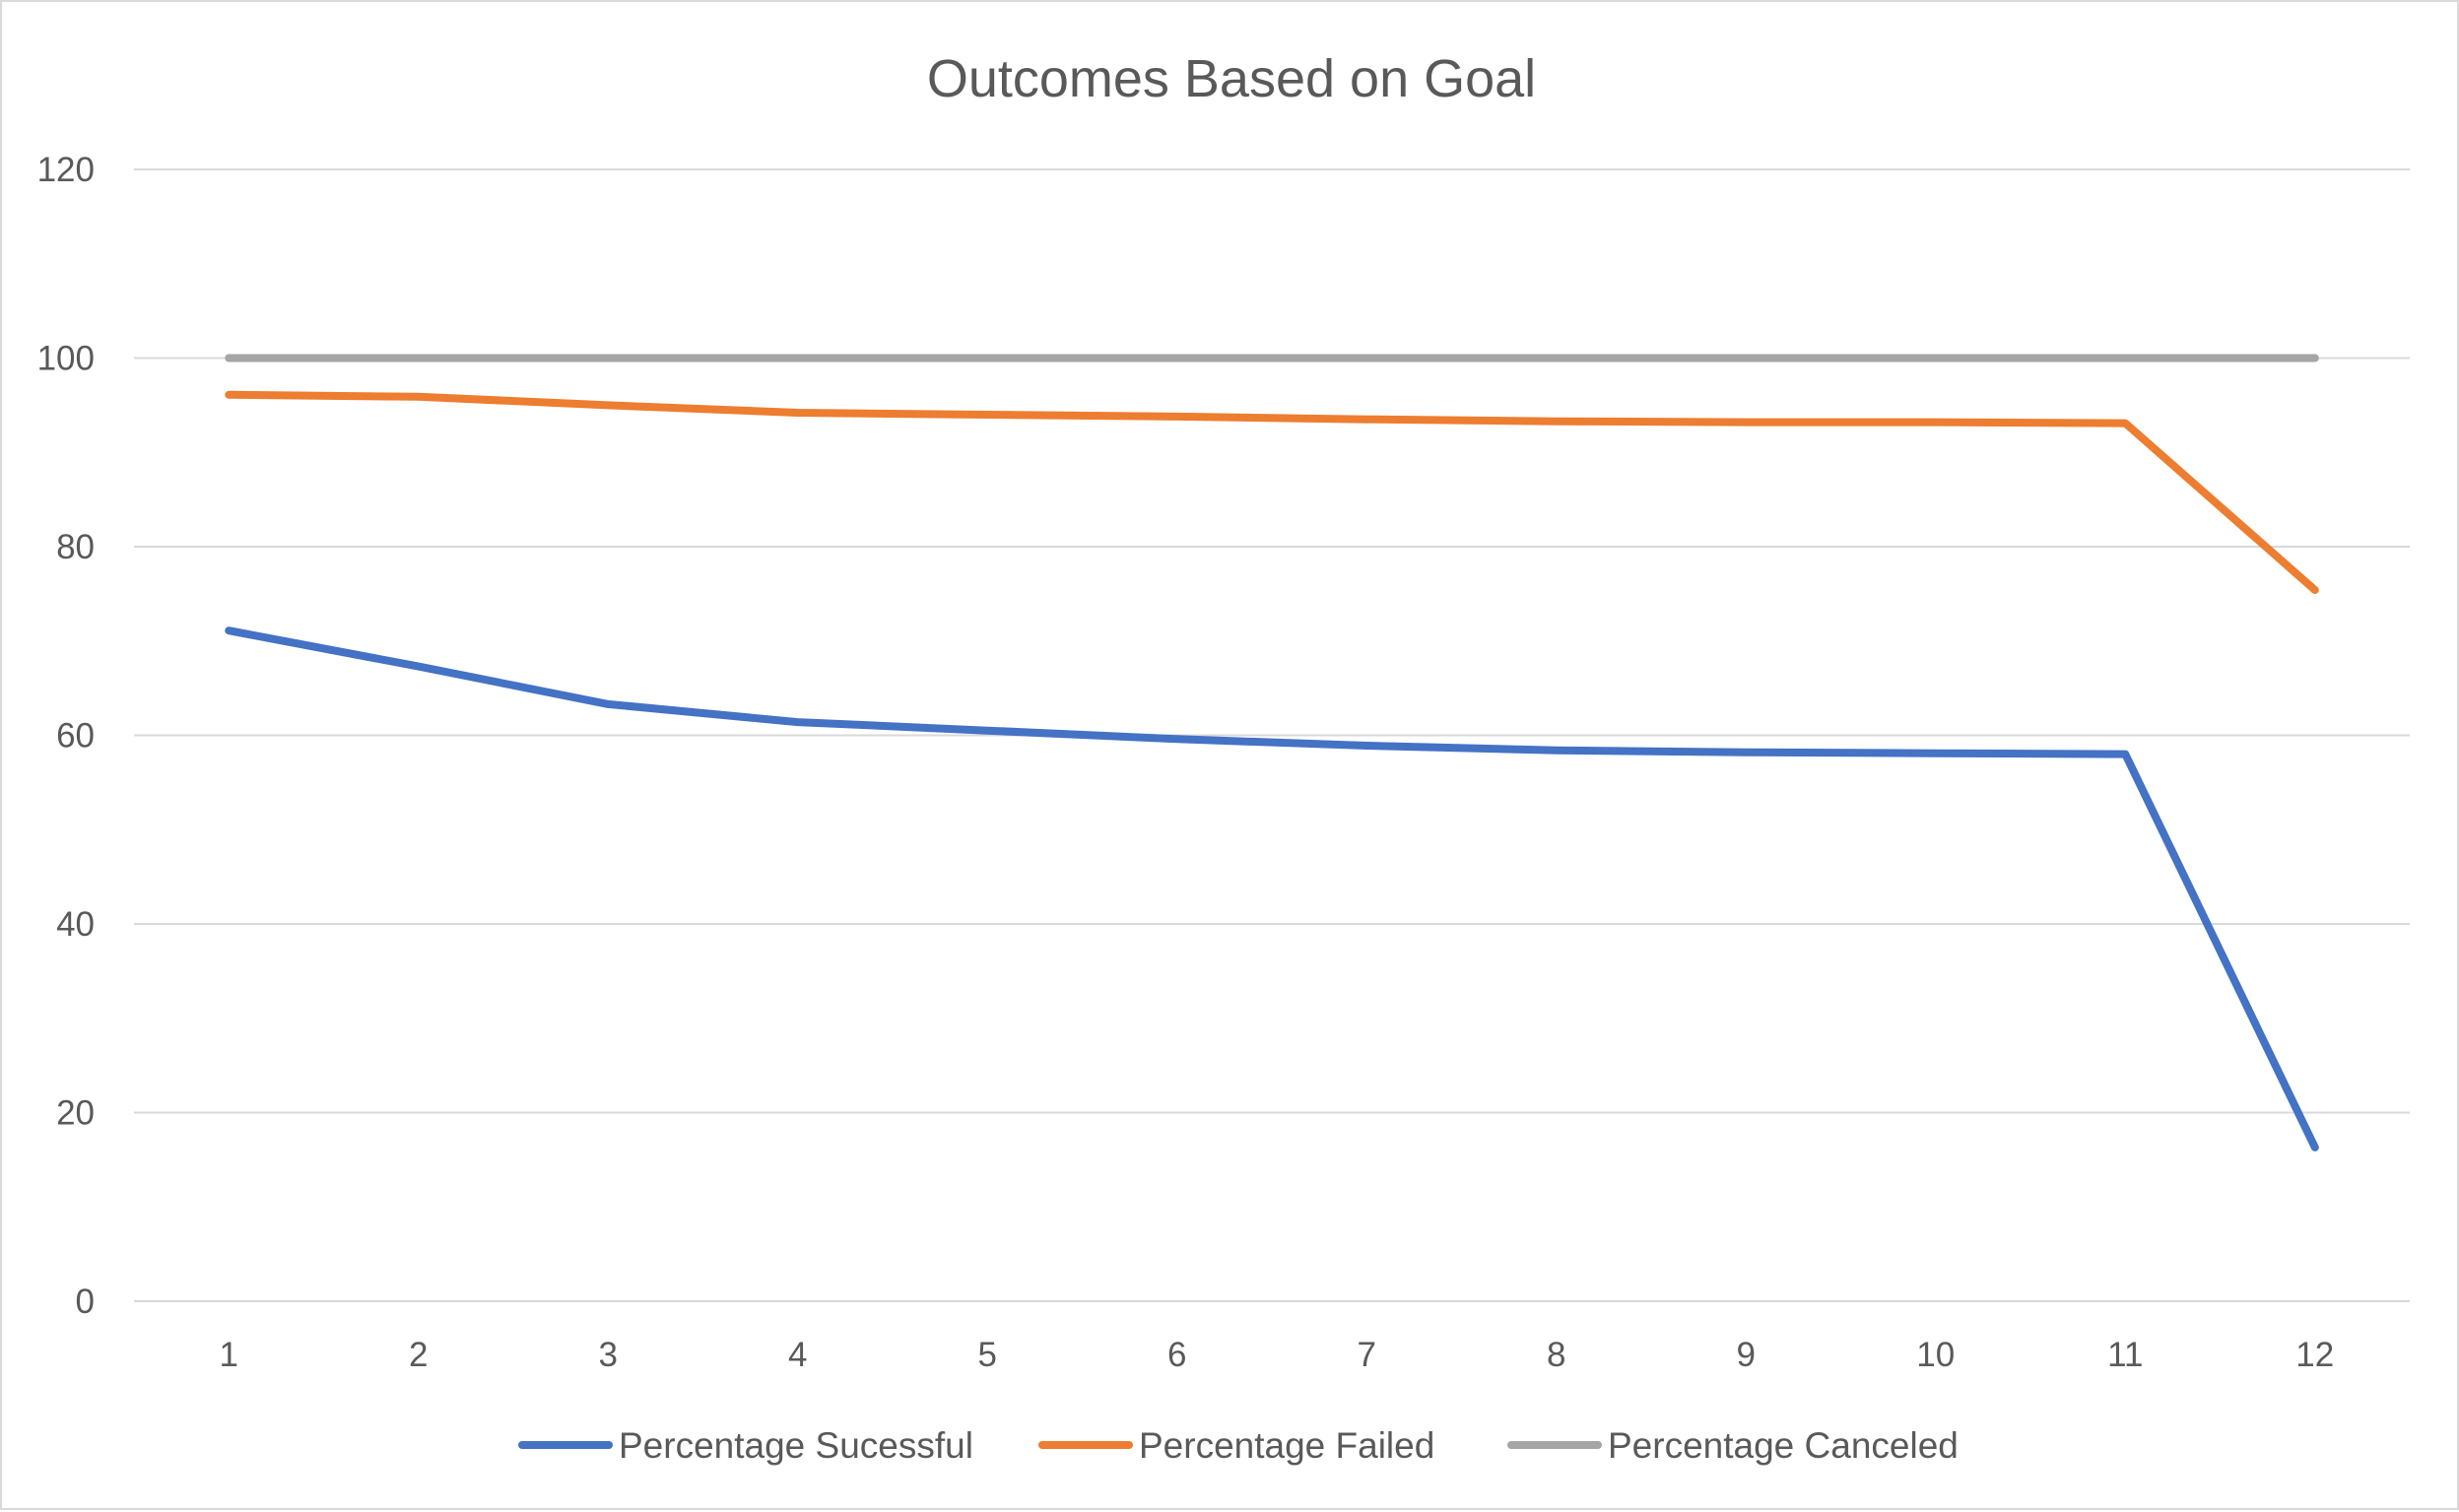 This screenshot has height=1512, width=2459. Describe the element at coordinates (987, 1355) in the screenshot. I see `x-tick-label-5: 5` at that location.